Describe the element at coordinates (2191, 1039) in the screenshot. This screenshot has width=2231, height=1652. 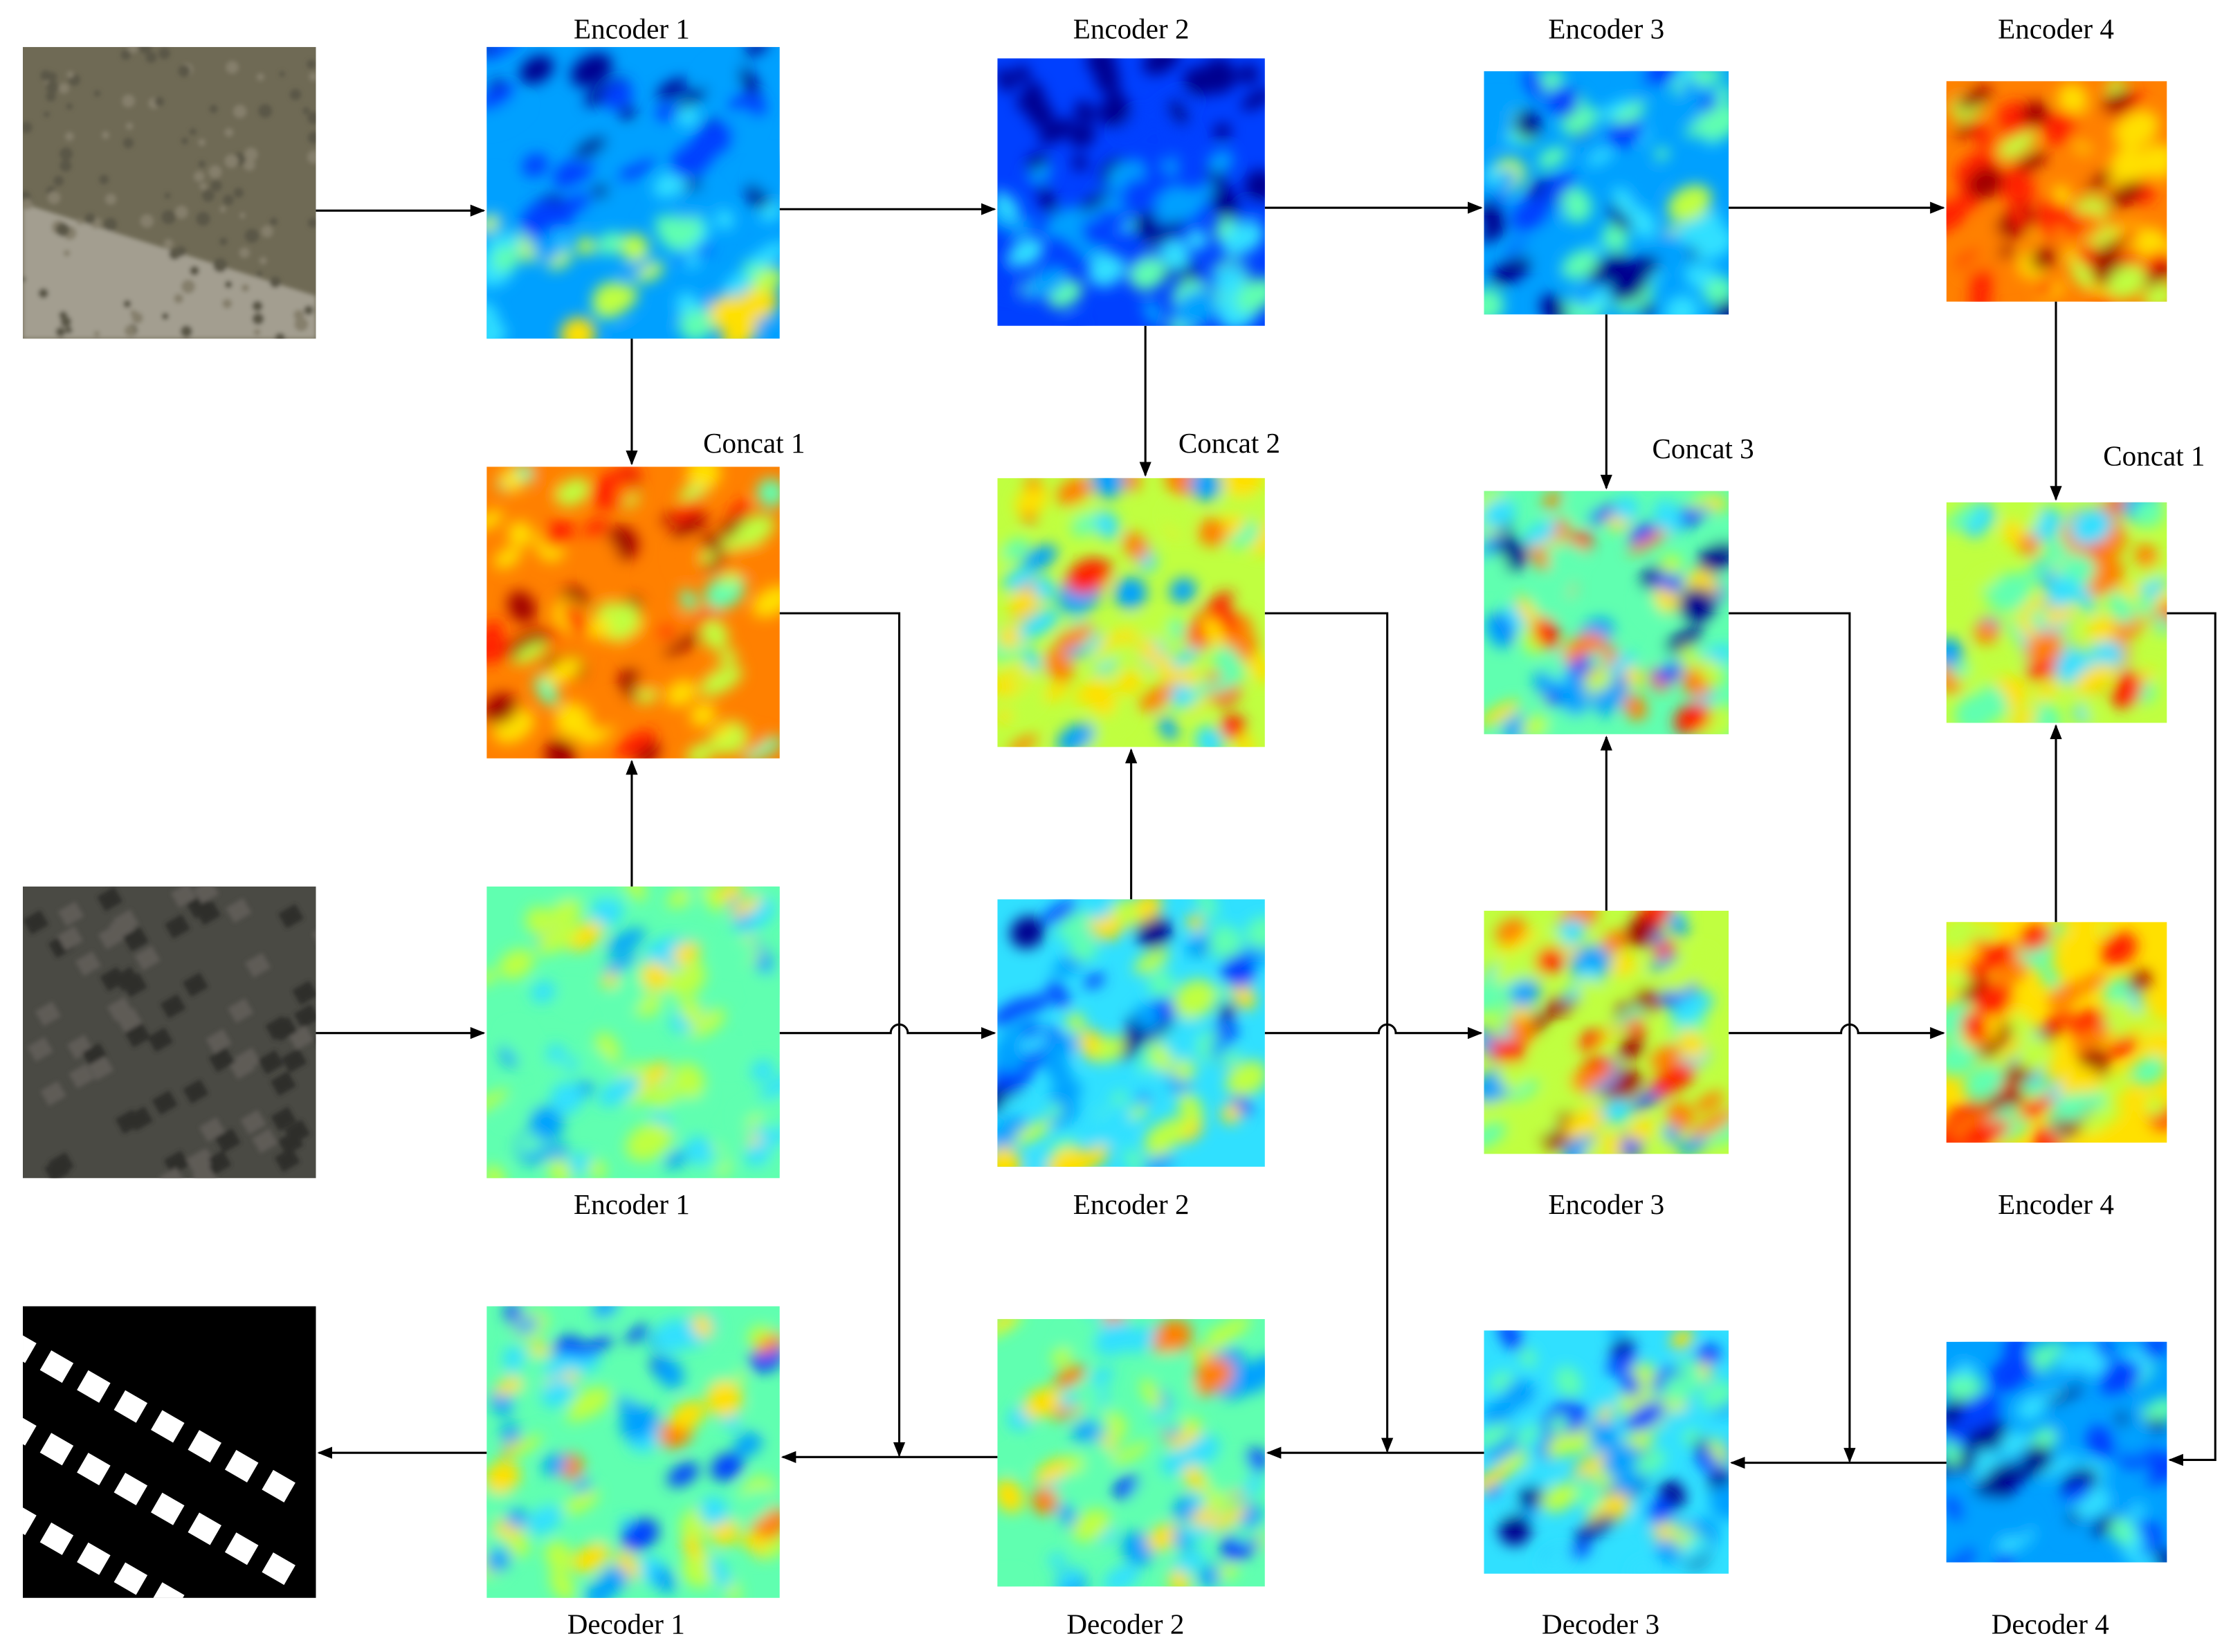
I see `arrow` at that location.